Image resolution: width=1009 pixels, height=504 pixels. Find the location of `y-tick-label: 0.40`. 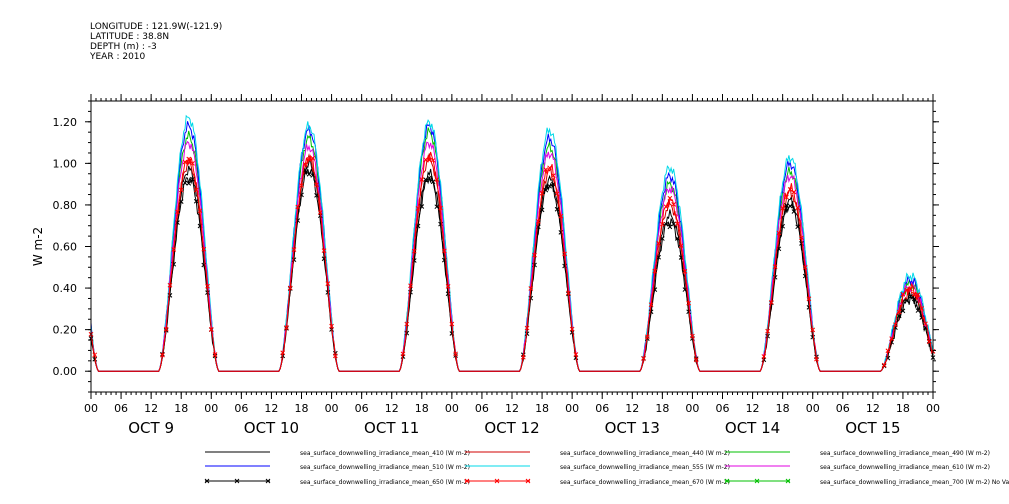

y-tick-label: 0.40 is located at coordinates (65, 288).